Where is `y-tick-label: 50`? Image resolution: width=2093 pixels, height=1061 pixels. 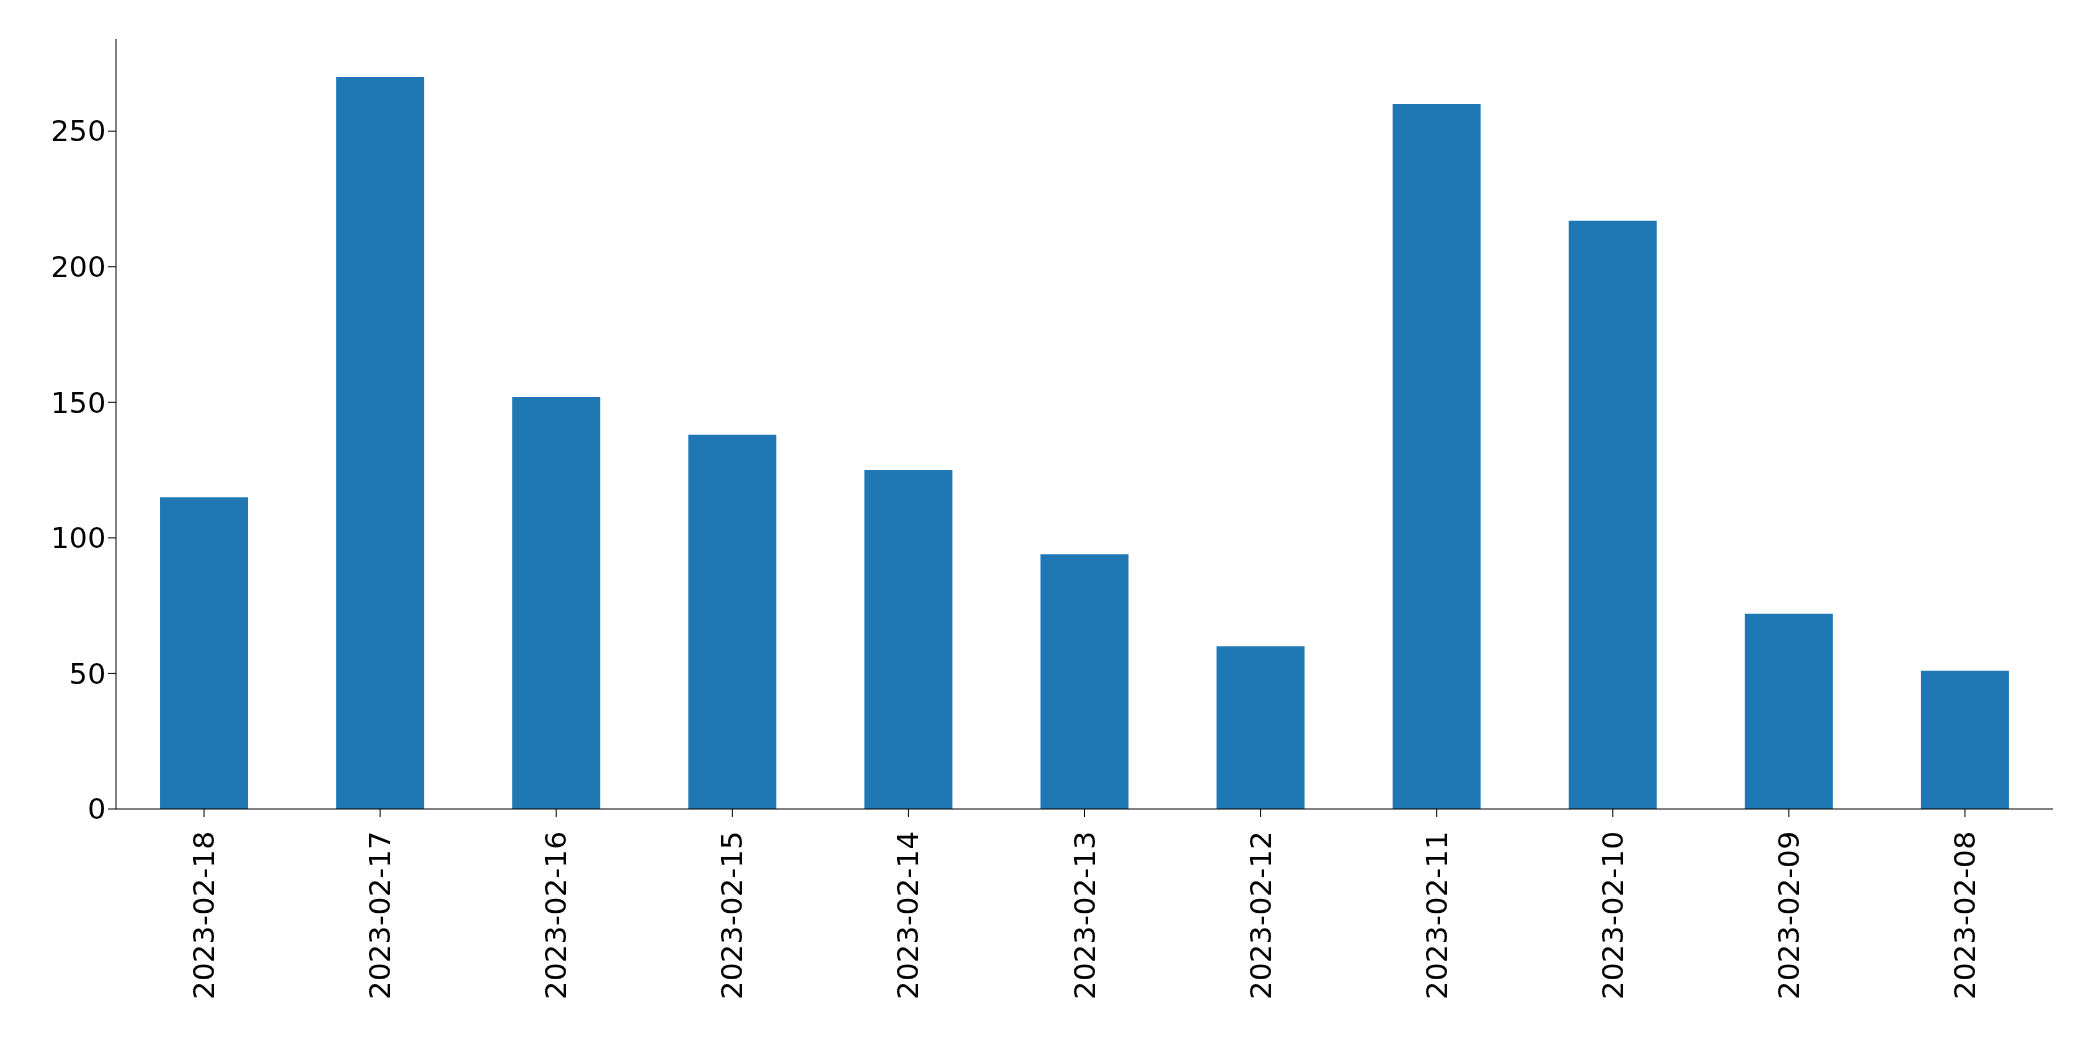 y-tick-label: 50 is located at coordinates (87, 673).